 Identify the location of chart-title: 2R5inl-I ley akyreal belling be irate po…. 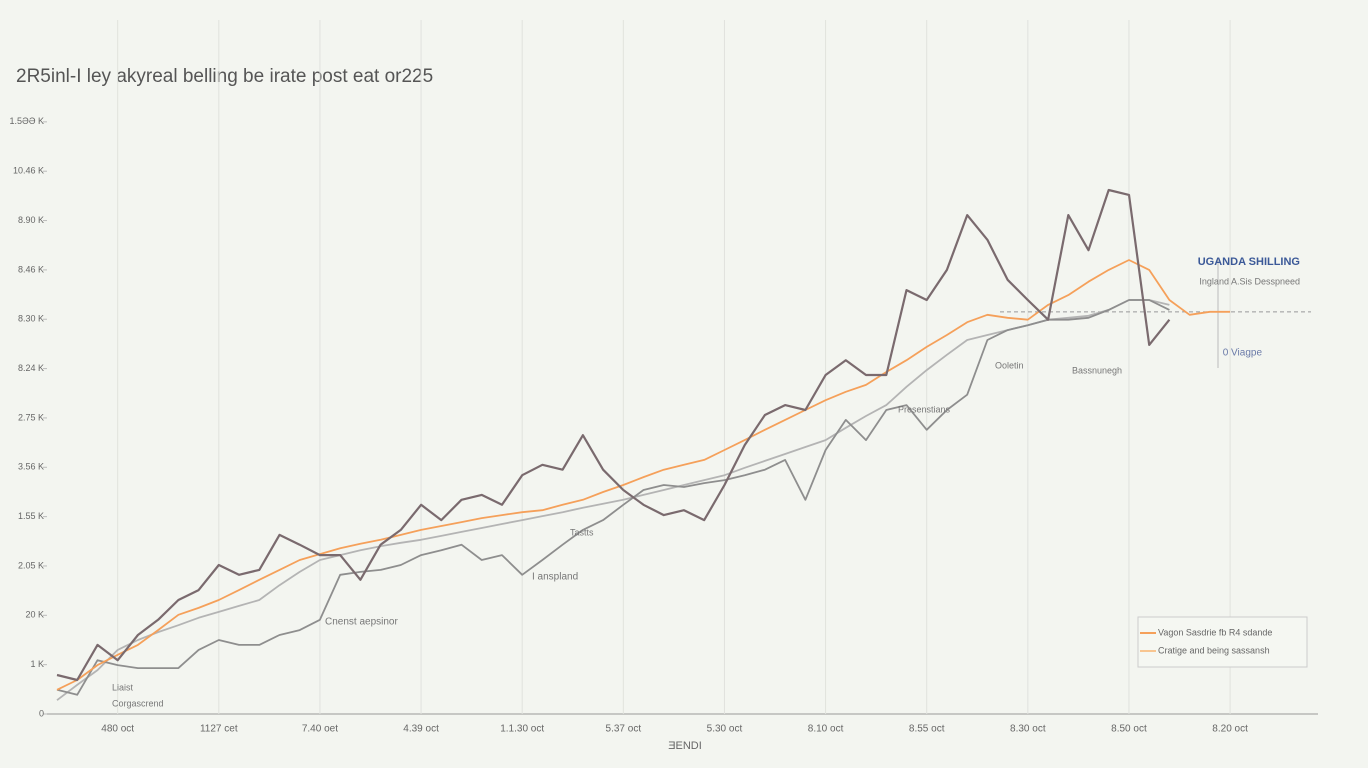
(224, 76).